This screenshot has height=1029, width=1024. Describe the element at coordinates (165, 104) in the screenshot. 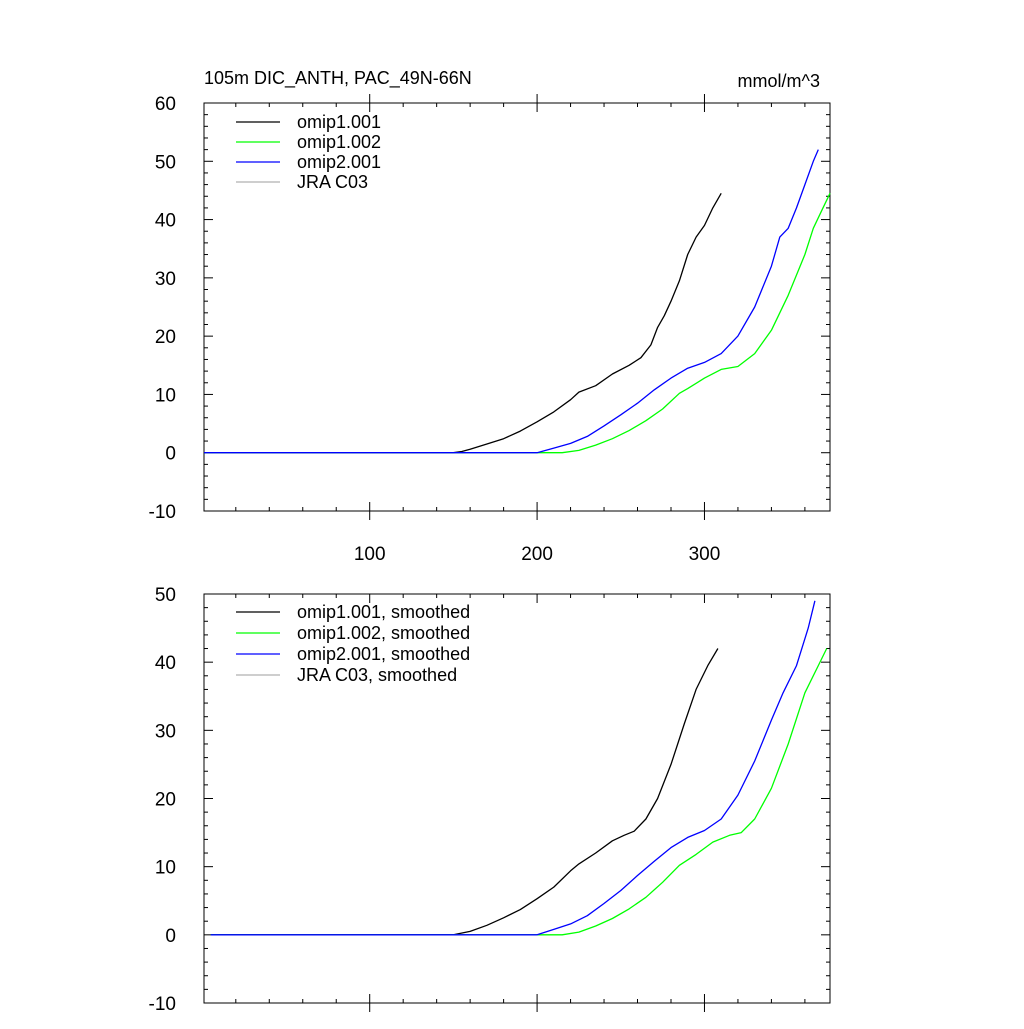

I see `y-tick-label: 60` at that location.